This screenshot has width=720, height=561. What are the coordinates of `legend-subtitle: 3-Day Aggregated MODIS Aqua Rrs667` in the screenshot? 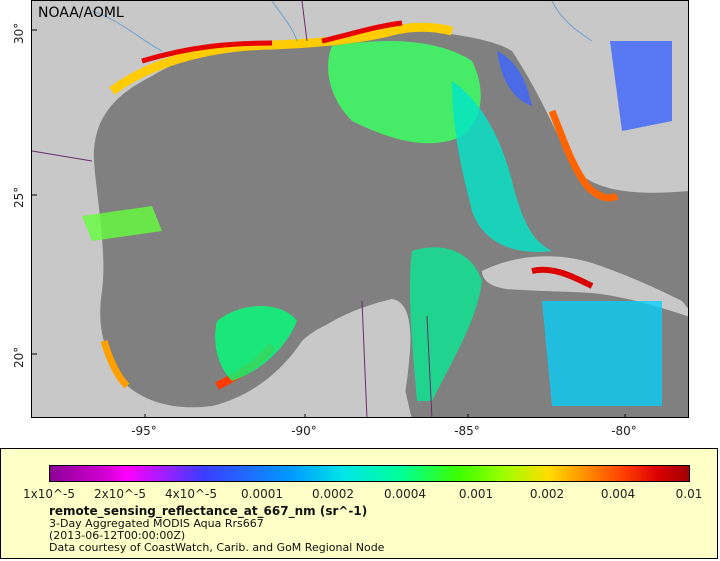 It's located at (156, 523).